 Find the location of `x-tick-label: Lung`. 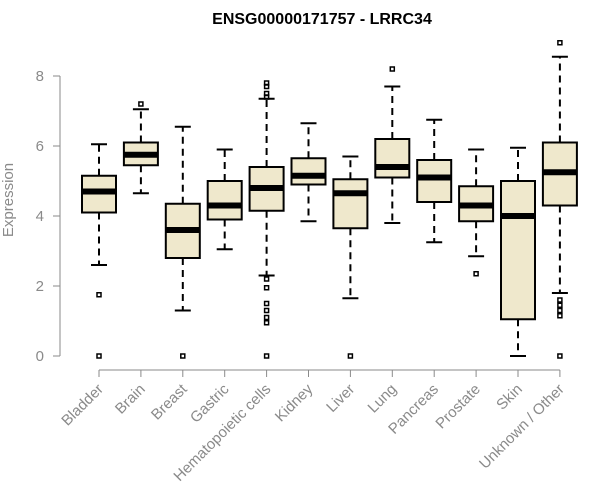

x-tick-label: Lung is located at coordinates (383, 399).